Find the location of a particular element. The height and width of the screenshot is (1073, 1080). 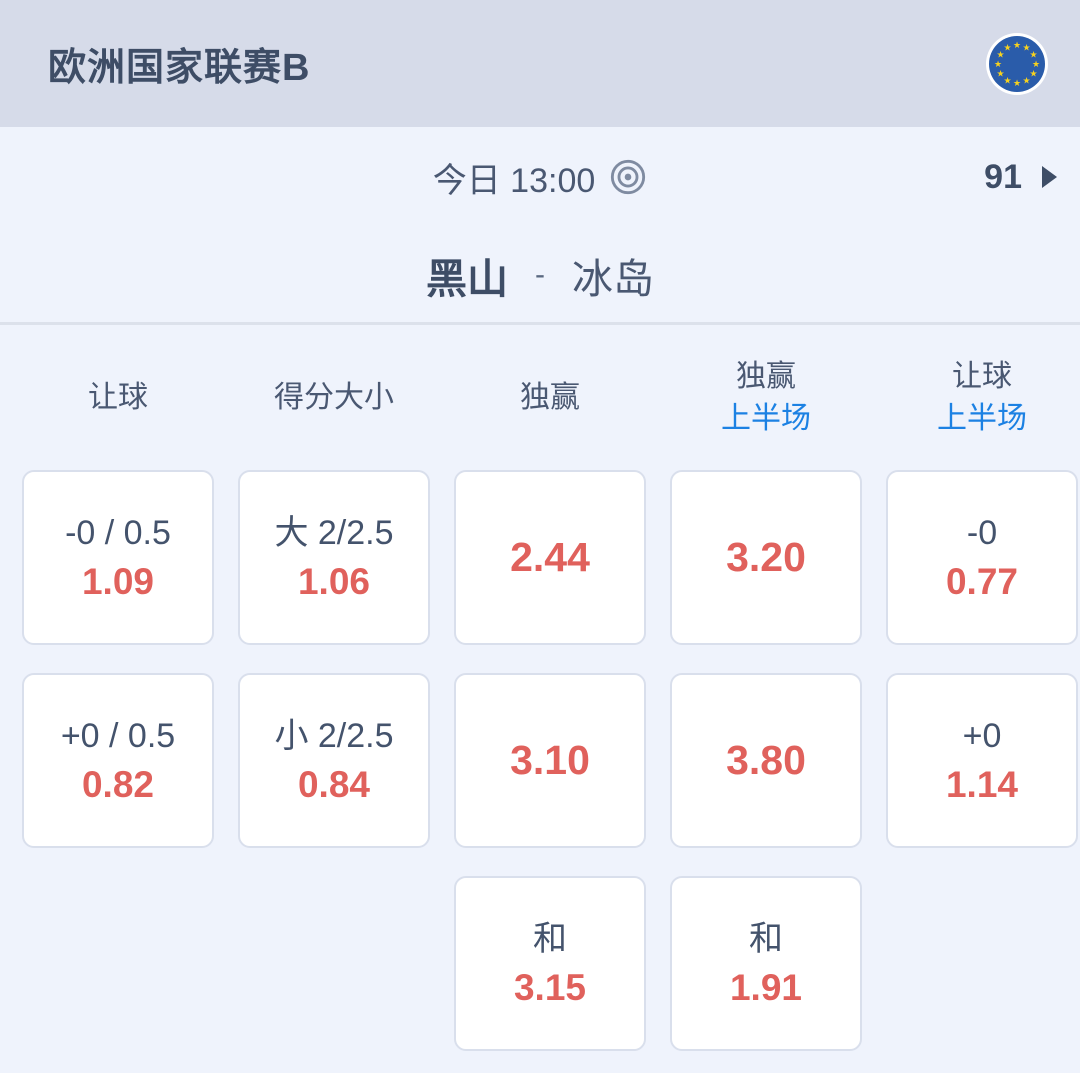

section-divider is located at coordinates (540, 323).